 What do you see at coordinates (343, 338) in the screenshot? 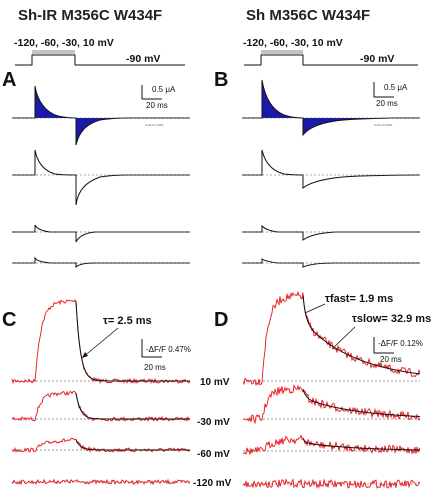
I see `fit-arrow-slow-d` at bounding box center [343, 338].